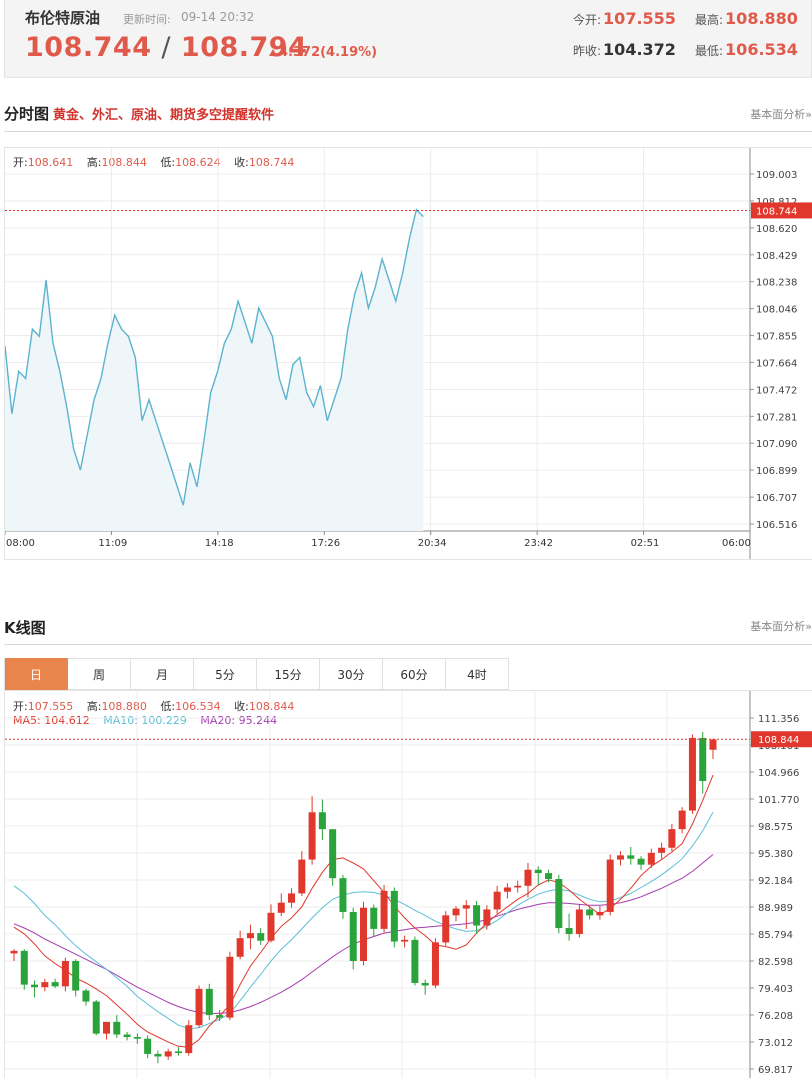 Image resolution: width=812 pixels, height=1078 pixels. What do you see at coordinates (776, 229) in the screenshot?
I see `y-tick-label: 108.620` at bounding box center [776, 229].